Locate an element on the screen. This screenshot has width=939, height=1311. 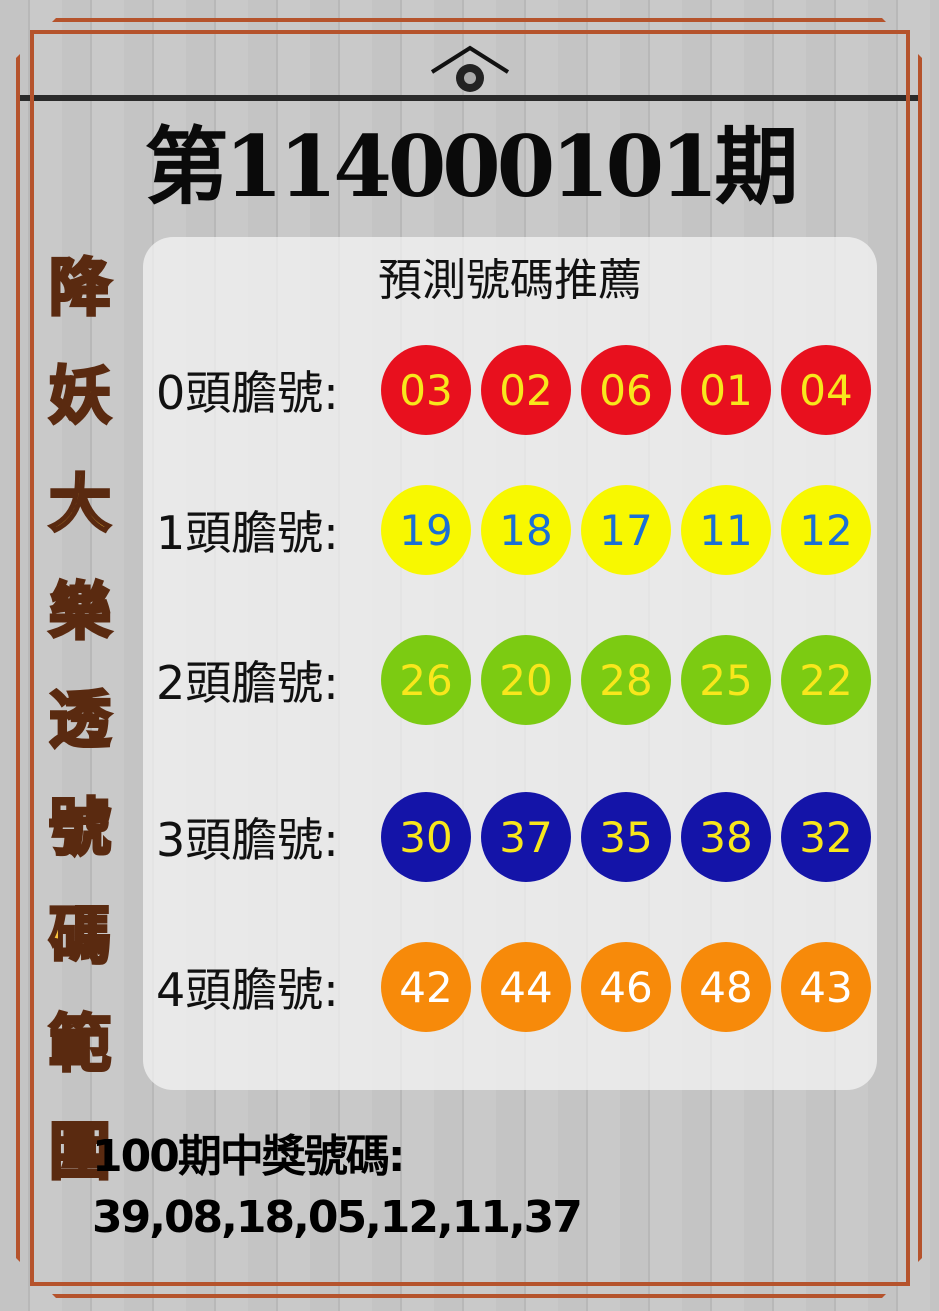
number-ball: 42 is located at coordinates (426, 987).